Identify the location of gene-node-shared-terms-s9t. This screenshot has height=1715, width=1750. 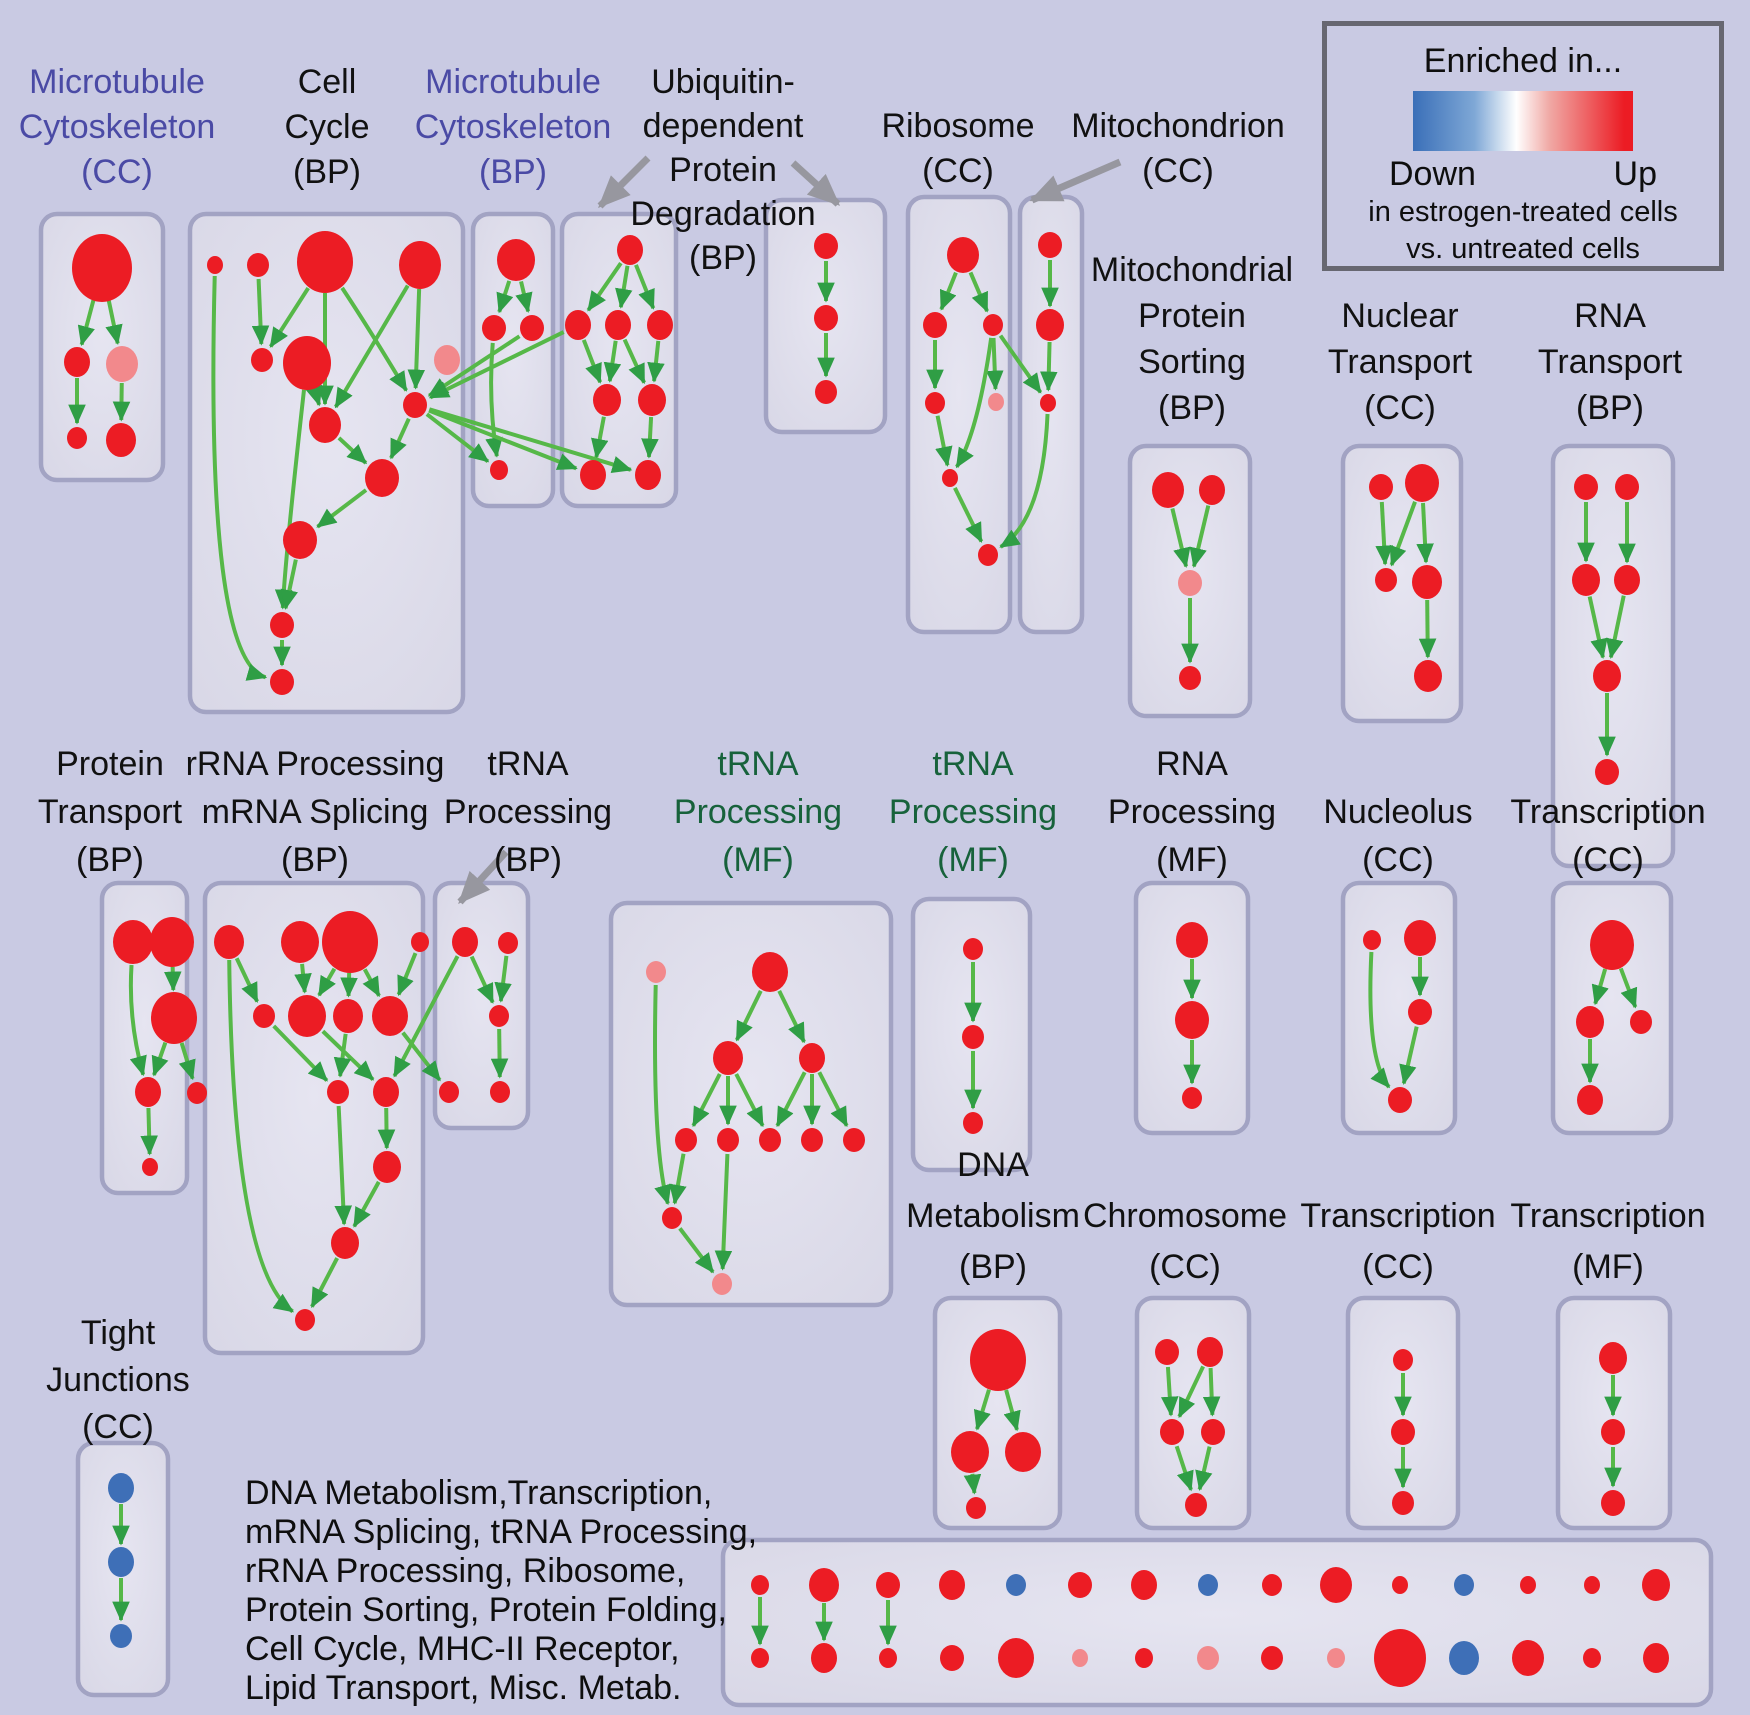
(1272, 1585).